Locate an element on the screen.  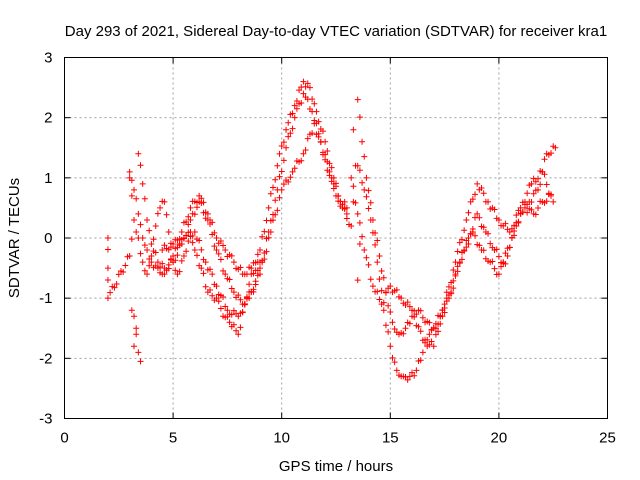
y-axis-label: SDTVAR / TECUs is located at coordinates (14, 238).